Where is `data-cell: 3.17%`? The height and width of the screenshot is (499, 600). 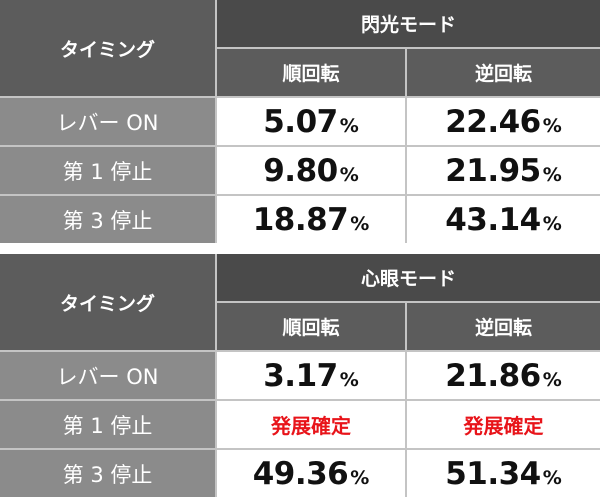 data-cell: 3.17% is located at coordinates (311, 375).